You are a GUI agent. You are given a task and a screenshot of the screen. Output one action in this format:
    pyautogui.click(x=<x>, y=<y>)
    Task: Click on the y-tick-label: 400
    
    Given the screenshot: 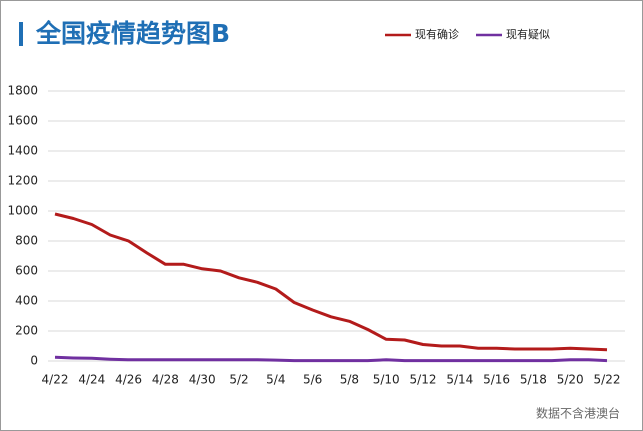 What is the action you would take?
    pyautogui.click(x=26, y=301)
    